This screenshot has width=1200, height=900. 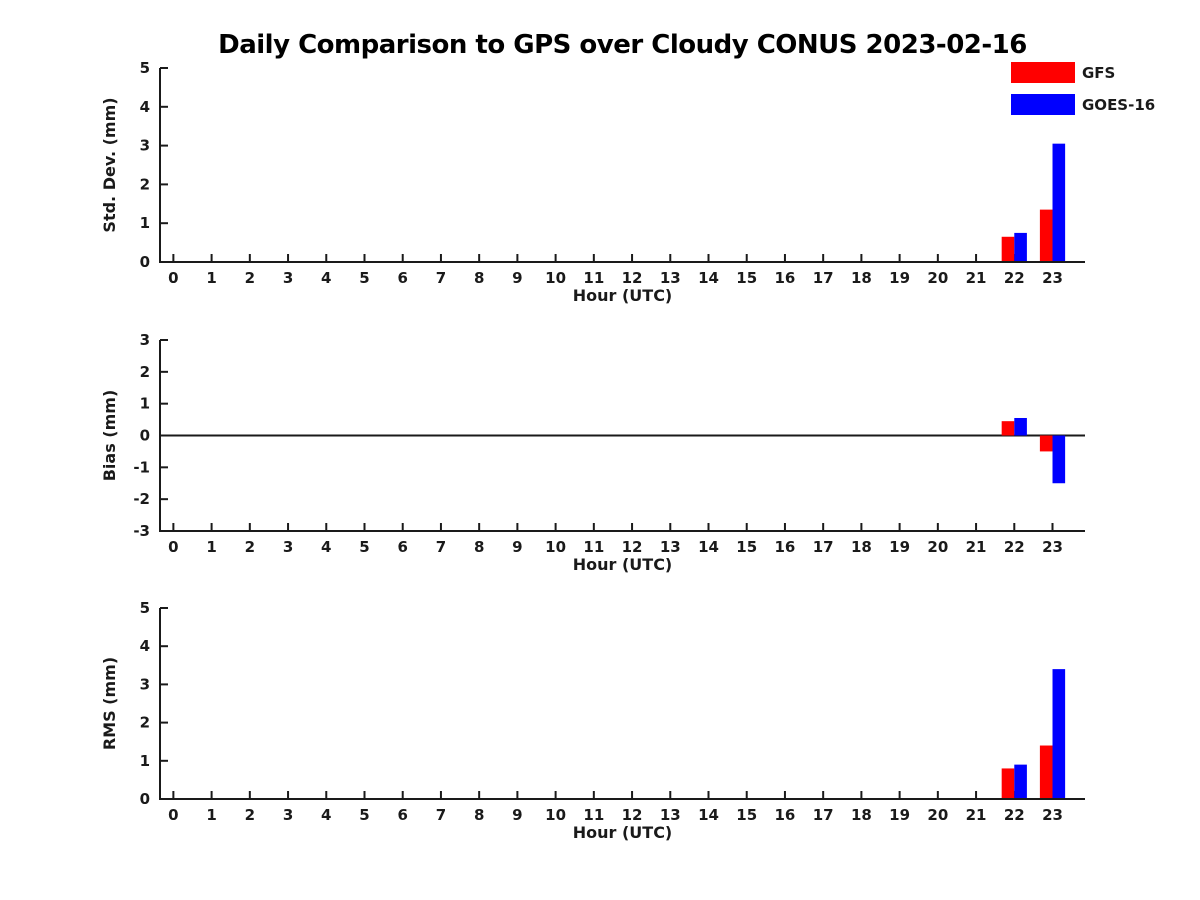 I want to click on y-tick-label--2: -2, so click(x=141, y=499).